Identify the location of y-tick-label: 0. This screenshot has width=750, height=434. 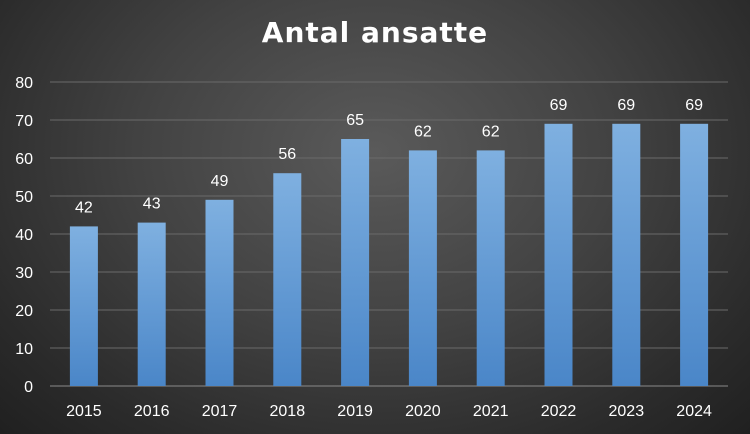
(28, 387).